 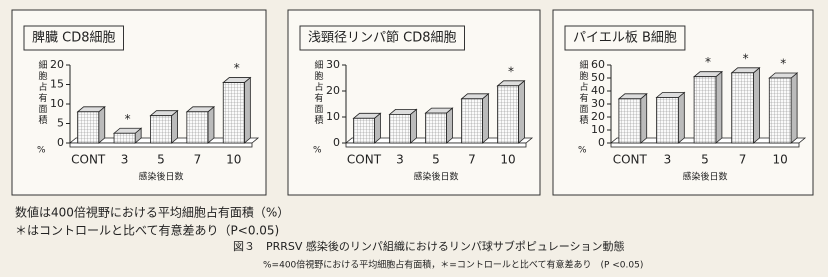 I want to click on note: ＊はコントロールと比べて有意差あり（P<0.05), so click(x=147, y=230).